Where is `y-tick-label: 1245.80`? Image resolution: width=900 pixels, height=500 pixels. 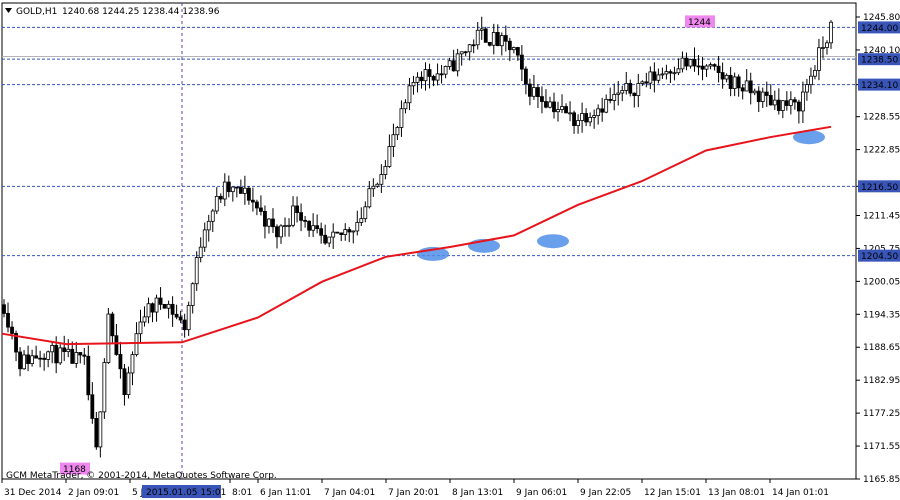 y-tick-label: 1245.80 is located at coordinates (881, 18).